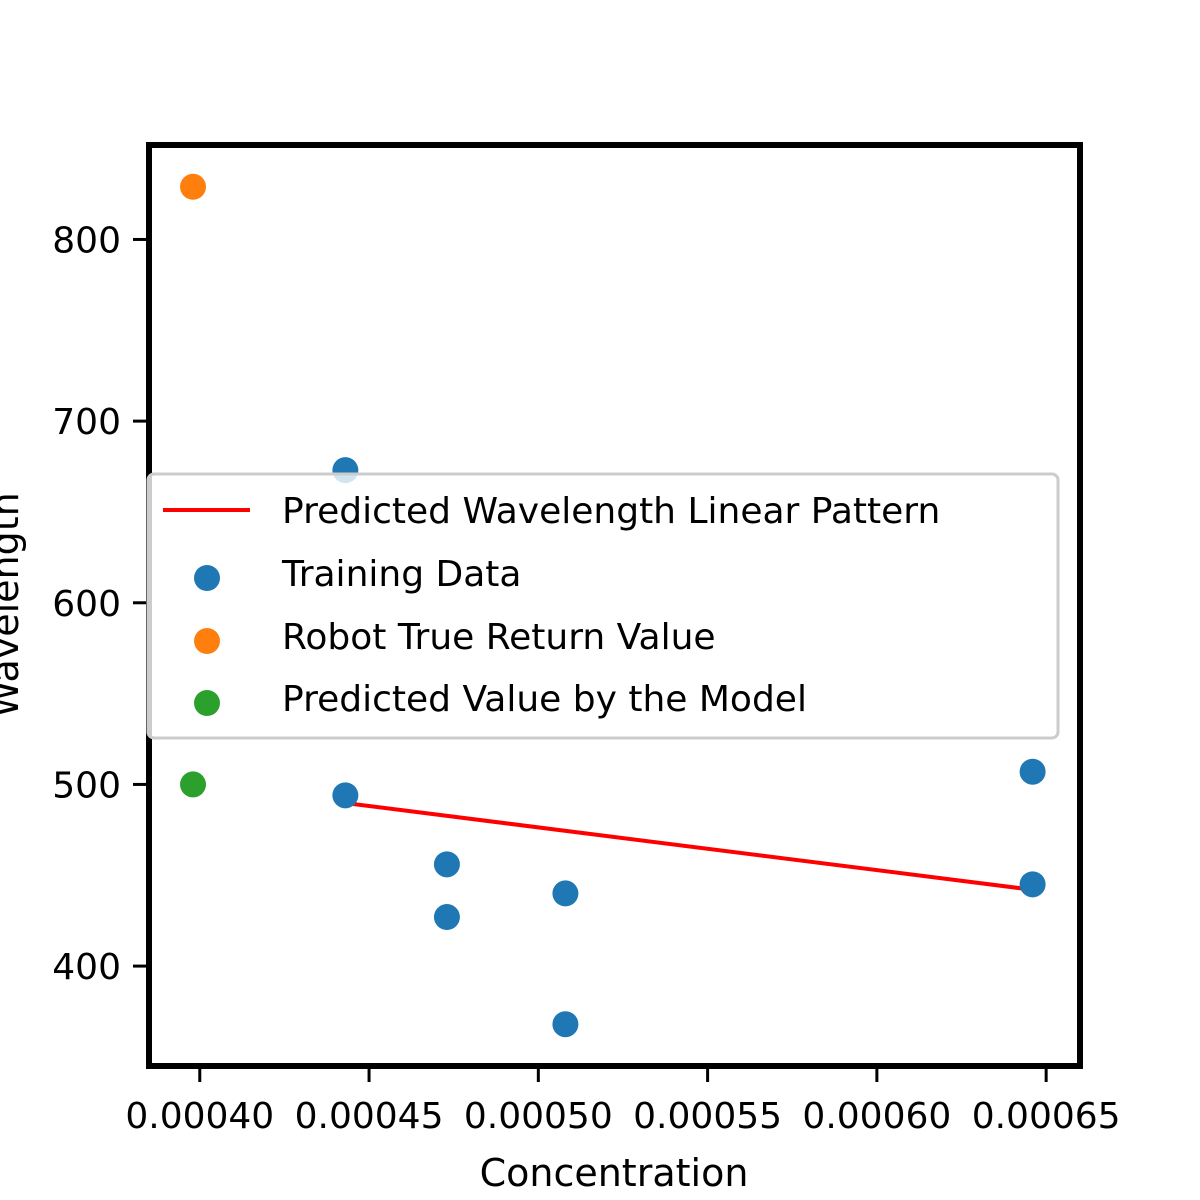 The height and width of the screenshot is (1200, 1200). I want to click on y-axis-label: Wavelength, so click(13, 604).